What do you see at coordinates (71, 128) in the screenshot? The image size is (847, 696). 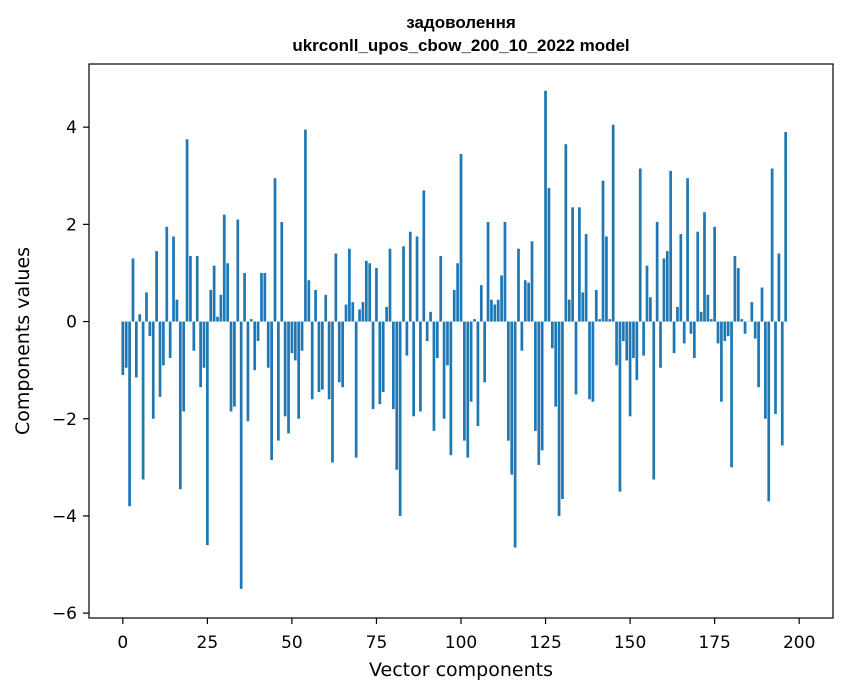 I see `y-tick-label: 4` at bounding box center [71, 128].